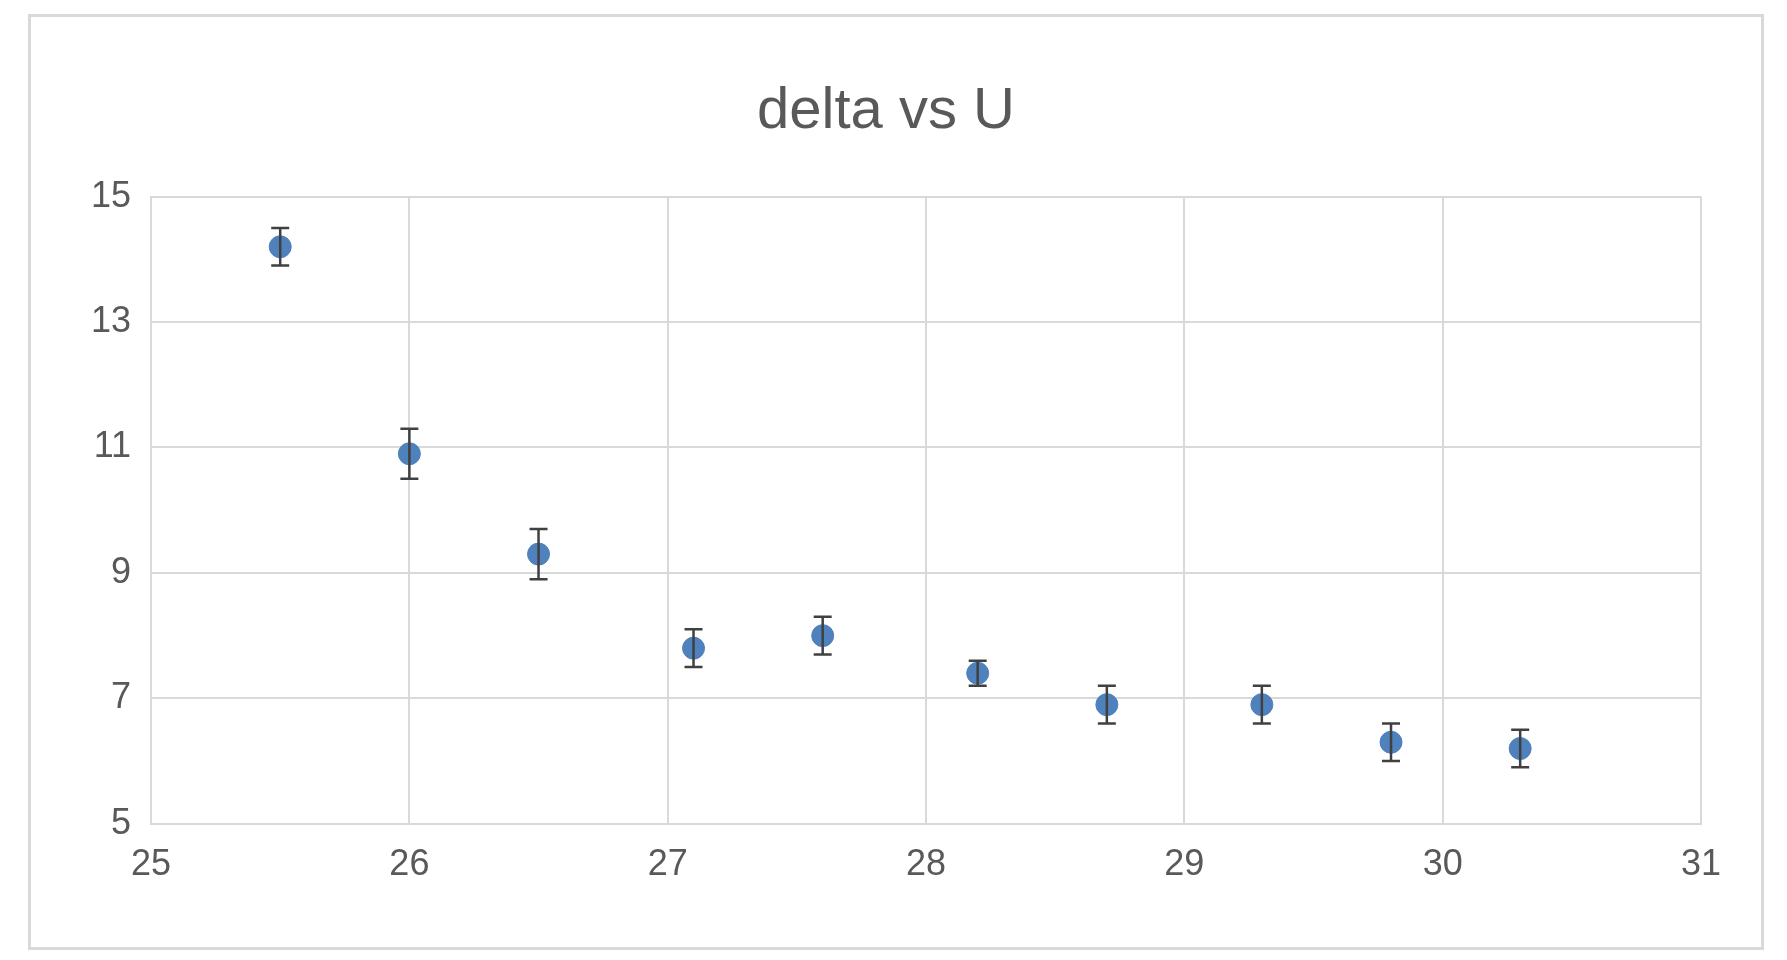 The image size is (1787, 960). Describe the element at coordinates (121, 821) in the screenshot. I see `y-tick-label: 5` at that location.